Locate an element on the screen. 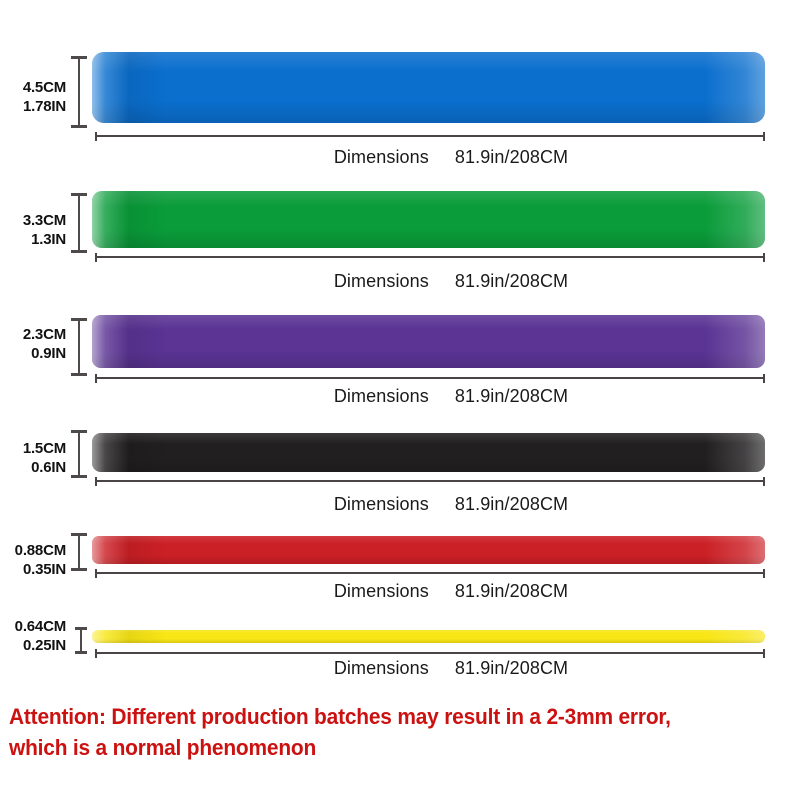 The image size is (800, 800). band-graphic-black is located at coordinates (428, 452).